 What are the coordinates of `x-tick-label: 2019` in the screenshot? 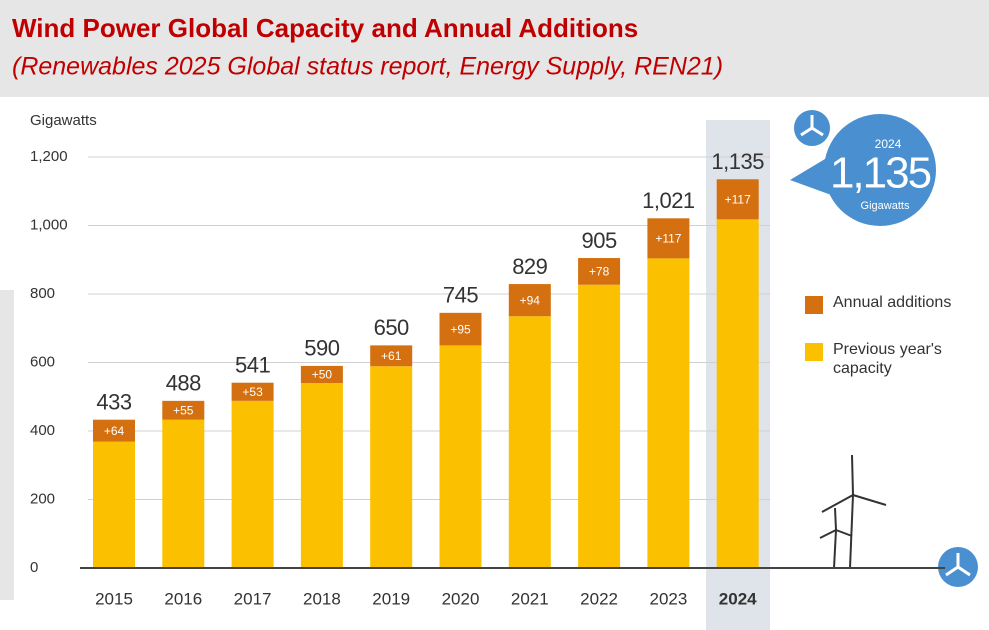 It's located at (391, 598).